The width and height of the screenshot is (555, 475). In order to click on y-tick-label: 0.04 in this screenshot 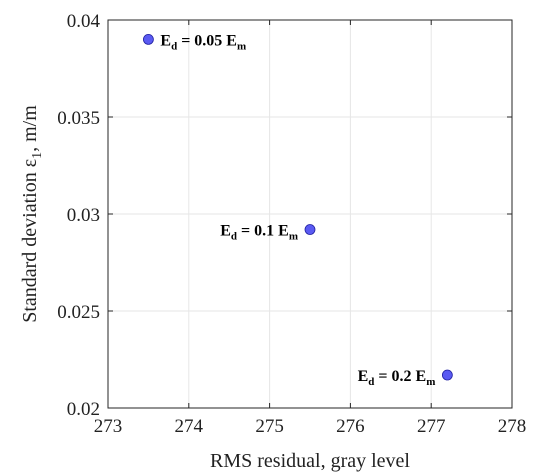, I will do `click(84, 21)`.